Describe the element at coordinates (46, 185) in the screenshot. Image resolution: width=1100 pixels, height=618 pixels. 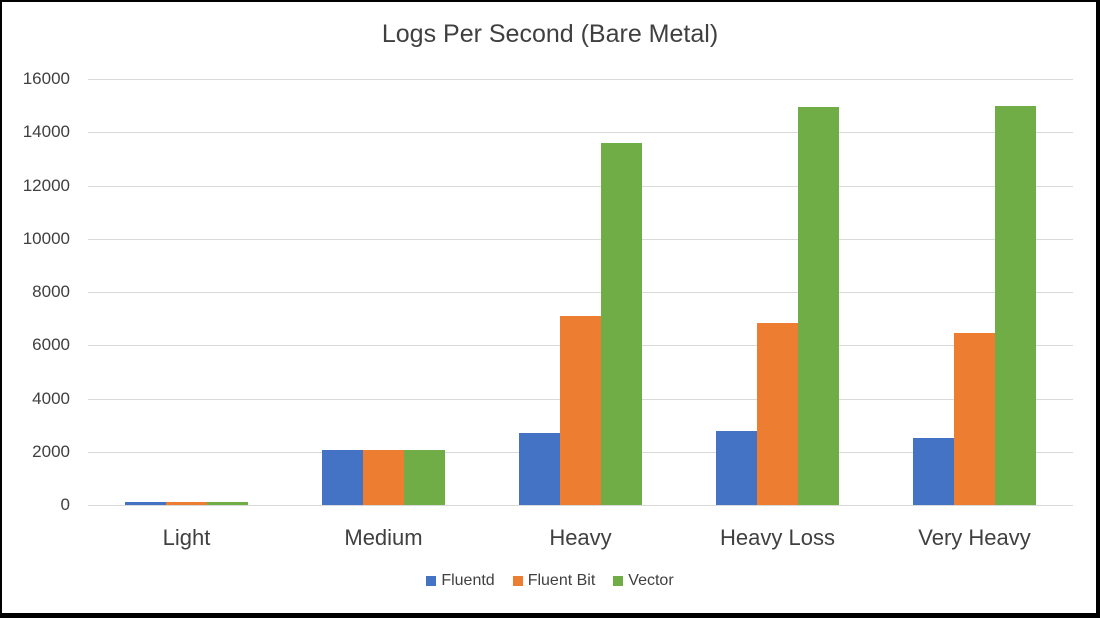
I see `y-tick-label: 12000` at that location.